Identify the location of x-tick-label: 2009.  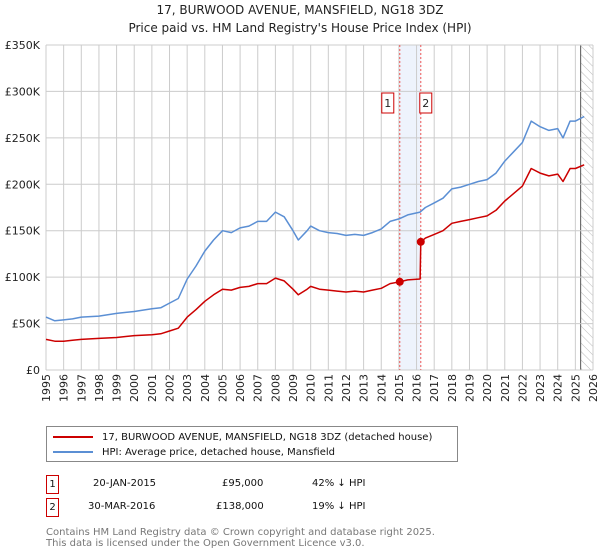
(293, 388).